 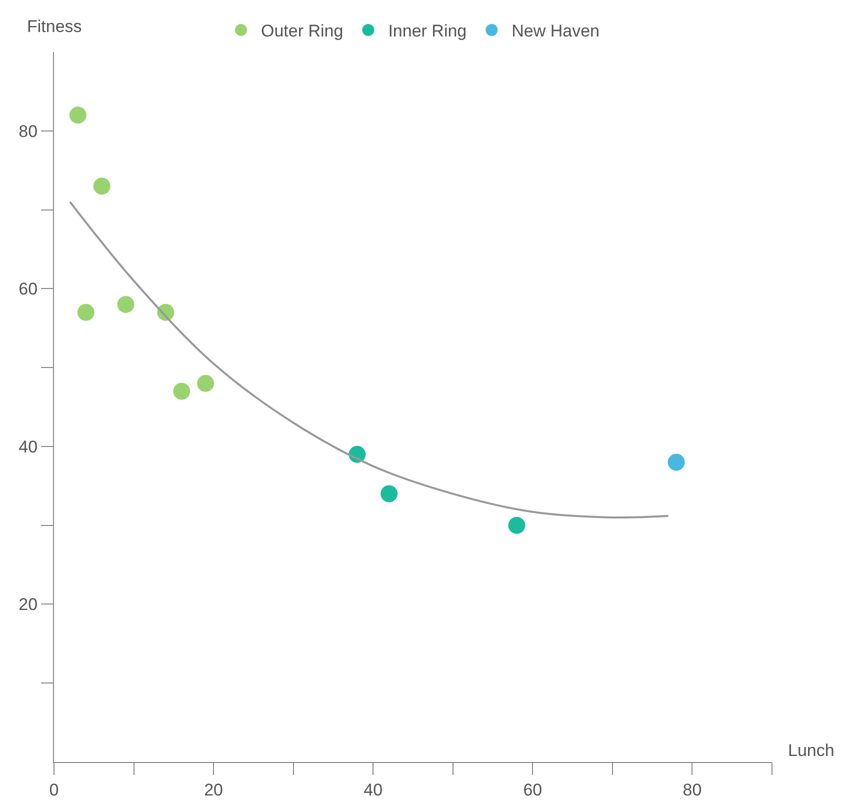 I want to click on y-tick-label: 40, so click(x=28, y=446).